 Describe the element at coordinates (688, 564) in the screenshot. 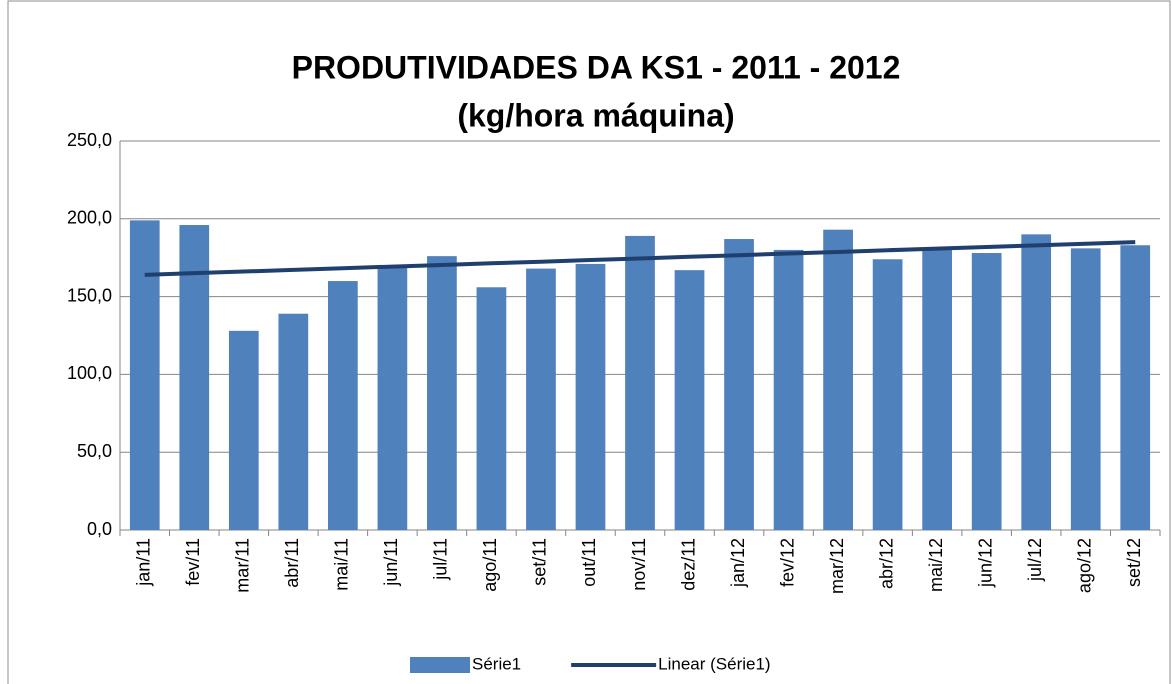

I see `x-tick-label: dez/11` at that location.